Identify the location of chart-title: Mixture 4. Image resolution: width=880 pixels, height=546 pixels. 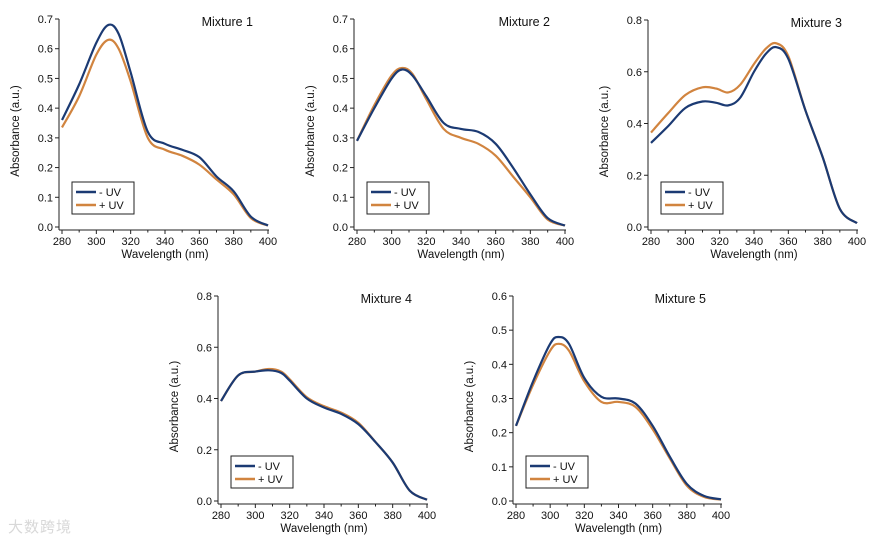
(386, 299).